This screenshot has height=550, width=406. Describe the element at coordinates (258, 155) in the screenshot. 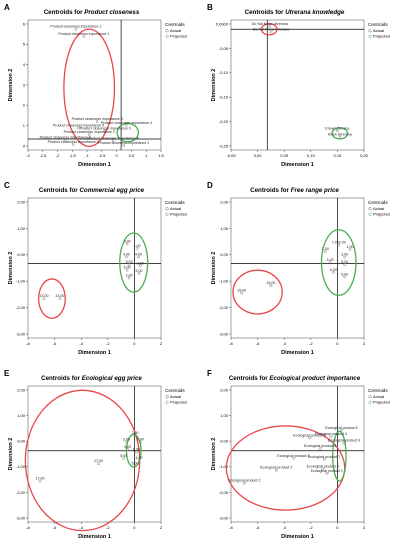

I see `x-tick-label: 0,00` at that location.